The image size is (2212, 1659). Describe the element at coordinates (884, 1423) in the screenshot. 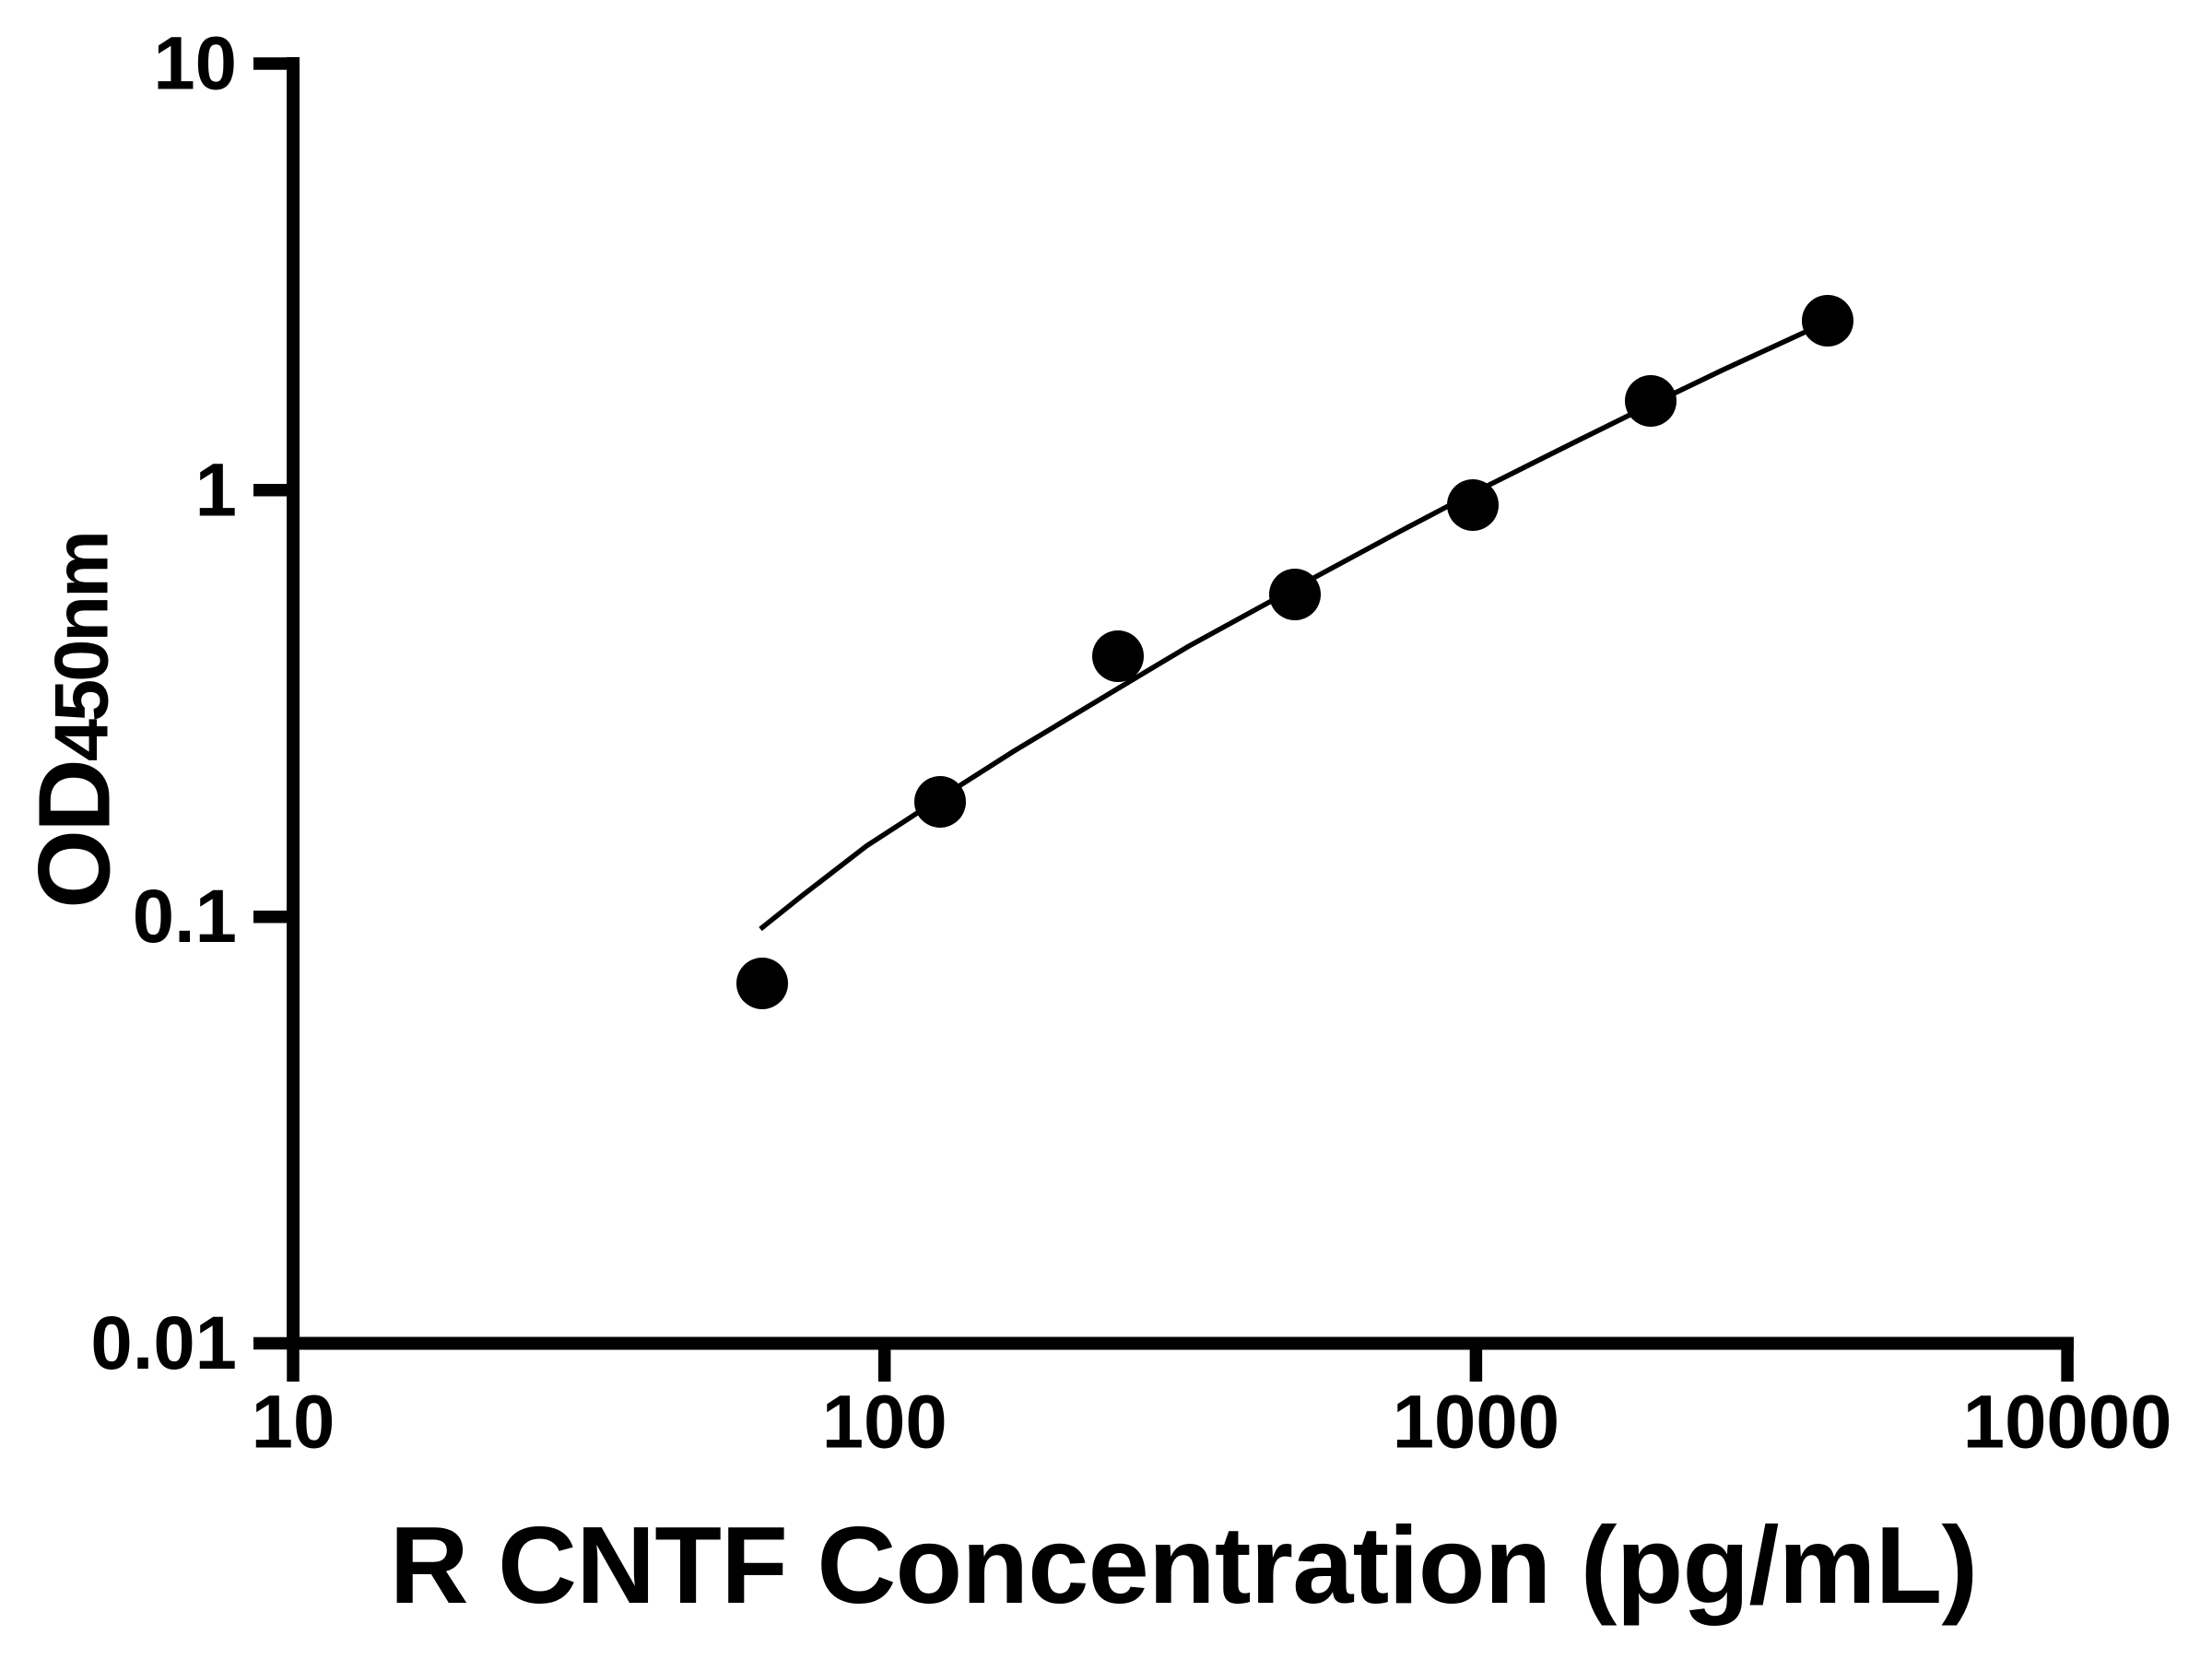

I see `svg-text: 100` at that location.